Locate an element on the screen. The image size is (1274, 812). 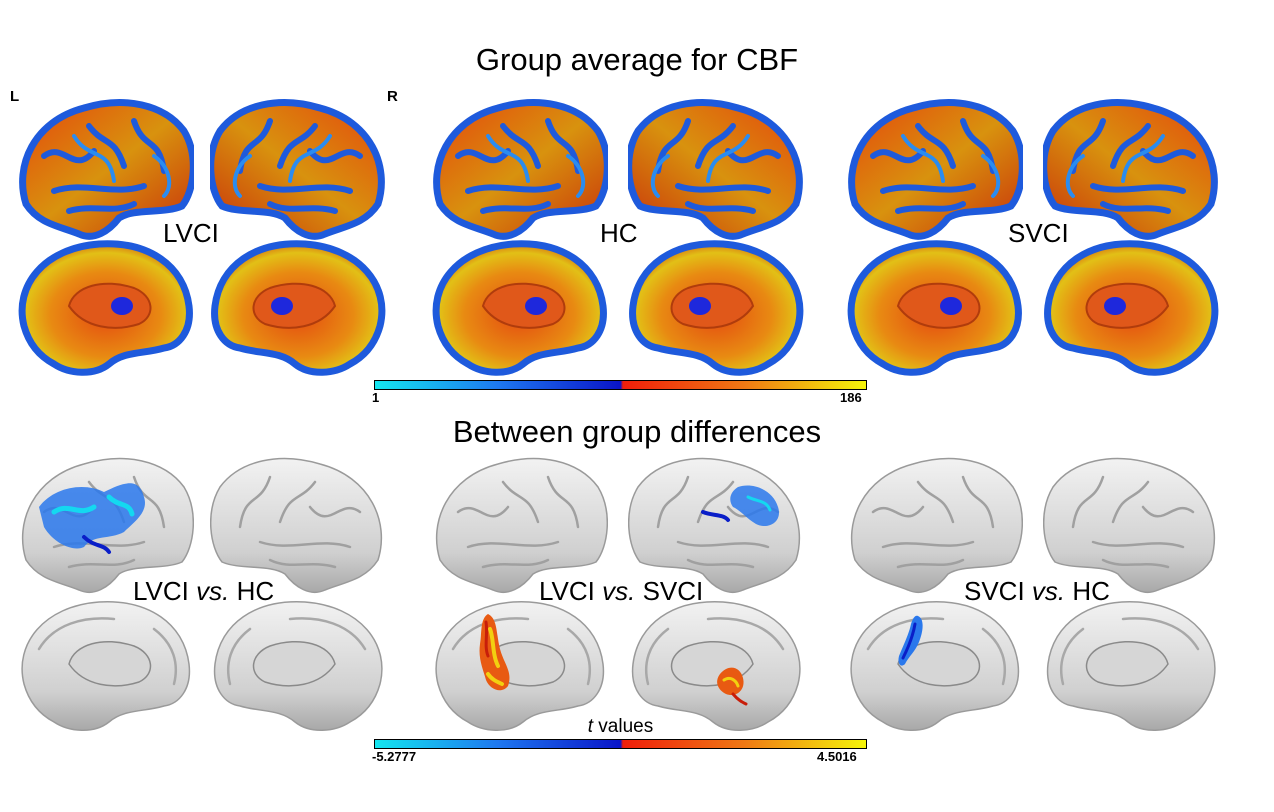
brain-lvci-right-medial is located at coordinates (300, 308).